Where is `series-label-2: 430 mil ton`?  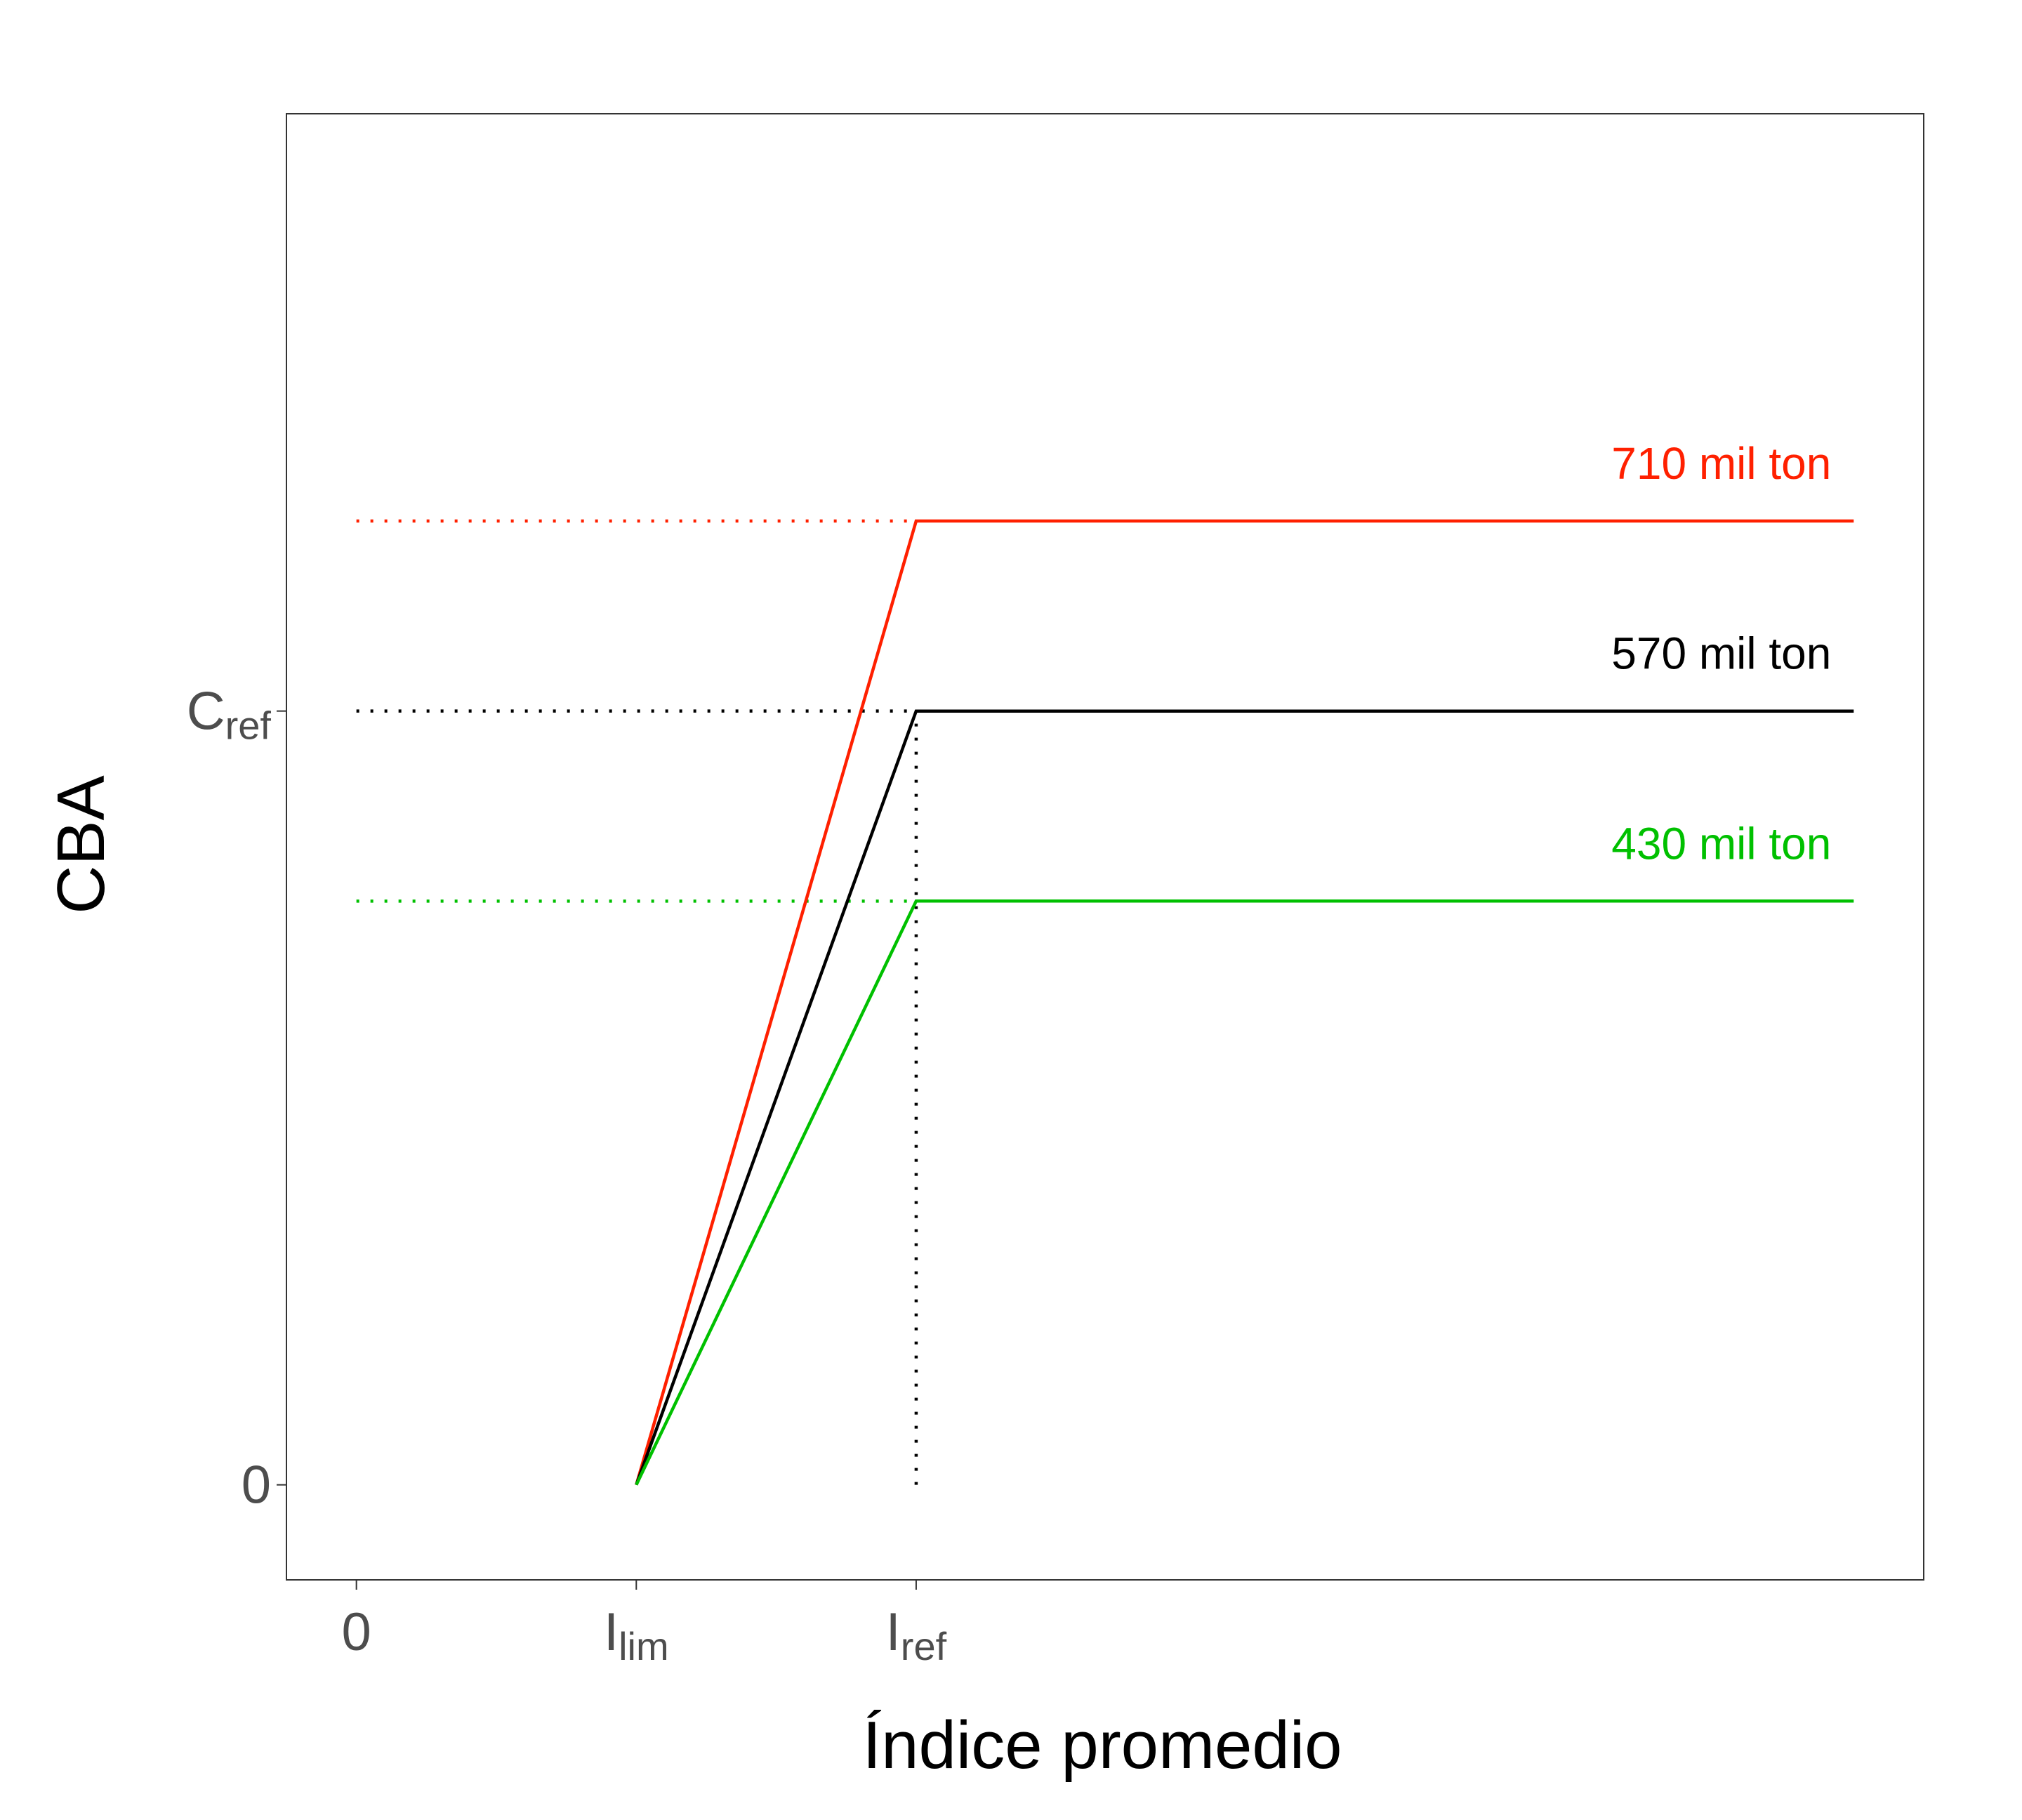
series-label-2: 430 mil ton is located at coordinates (1721, 844).